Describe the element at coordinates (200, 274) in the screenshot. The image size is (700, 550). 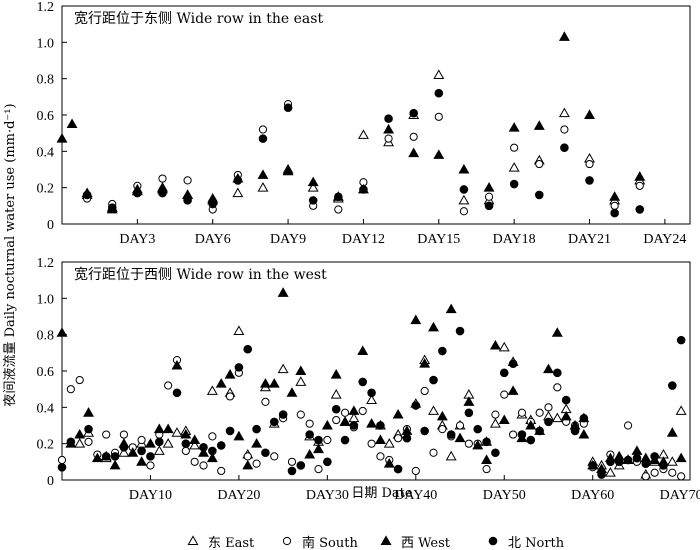
I see `panel-title: 宽行距位于西侧 Wide row in the west` at that location.